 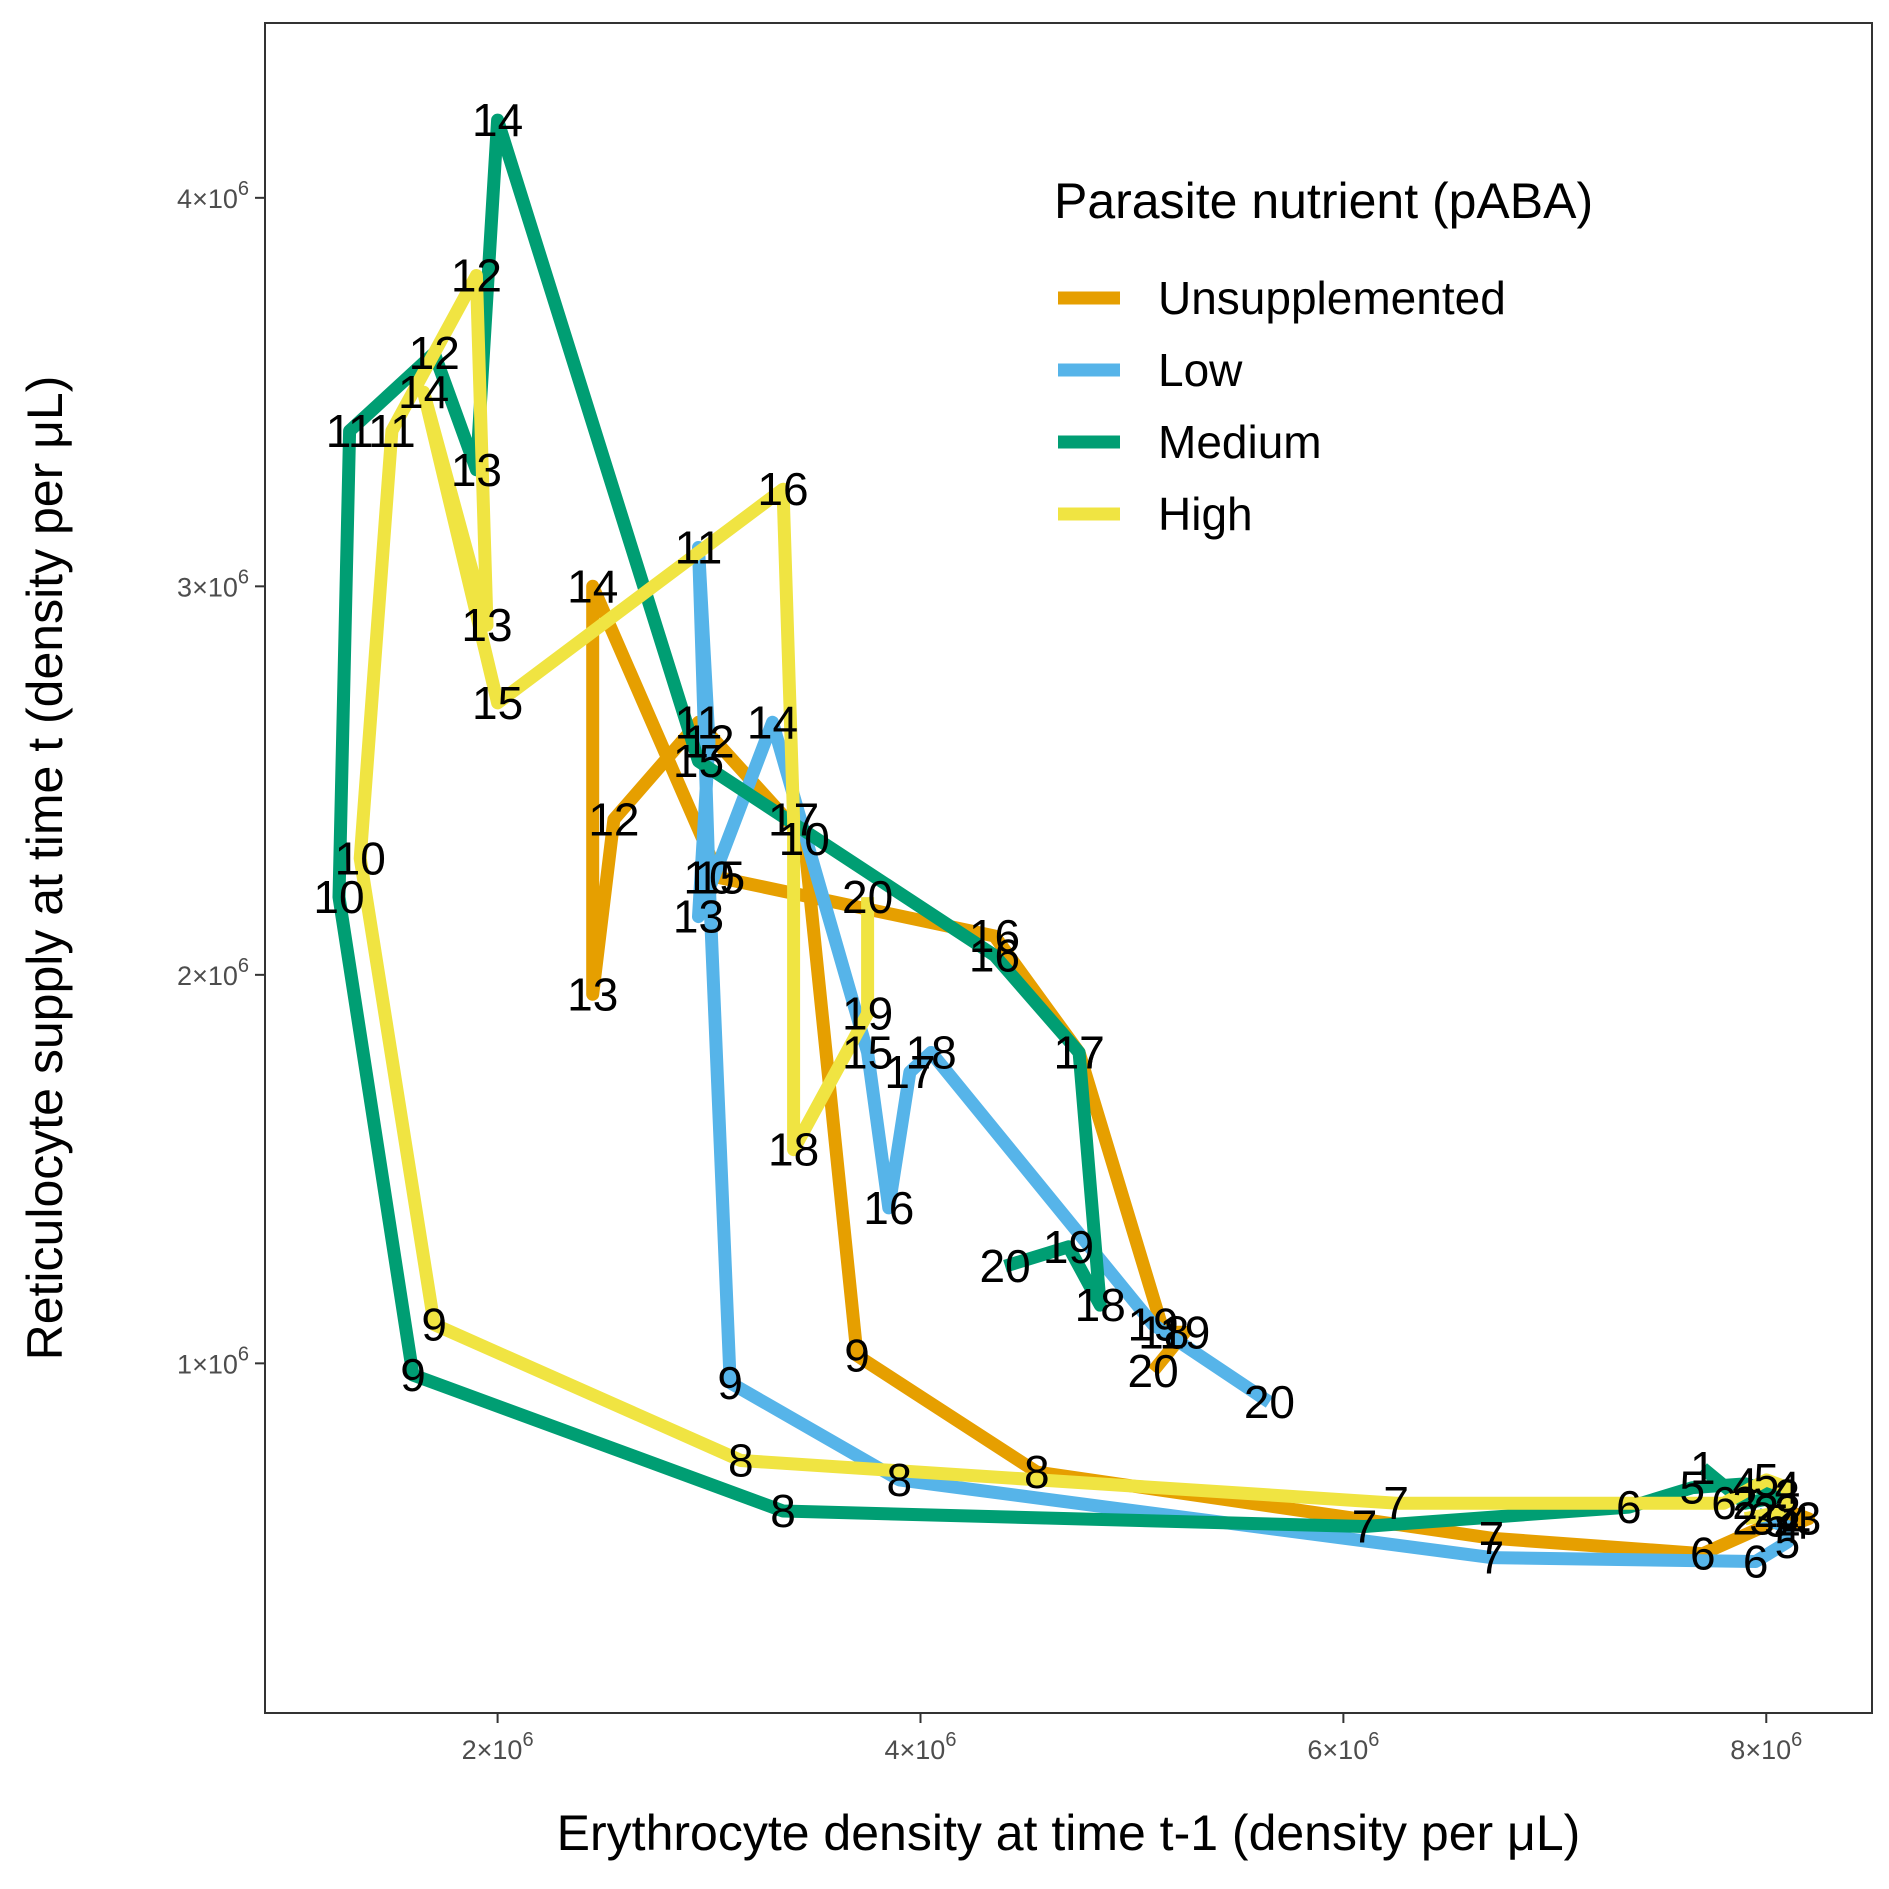 What do you see at coordinates (994, 955) in the screenshot?
I see `point-label-medium-day-16: 16` at bounding box center [994, 955].